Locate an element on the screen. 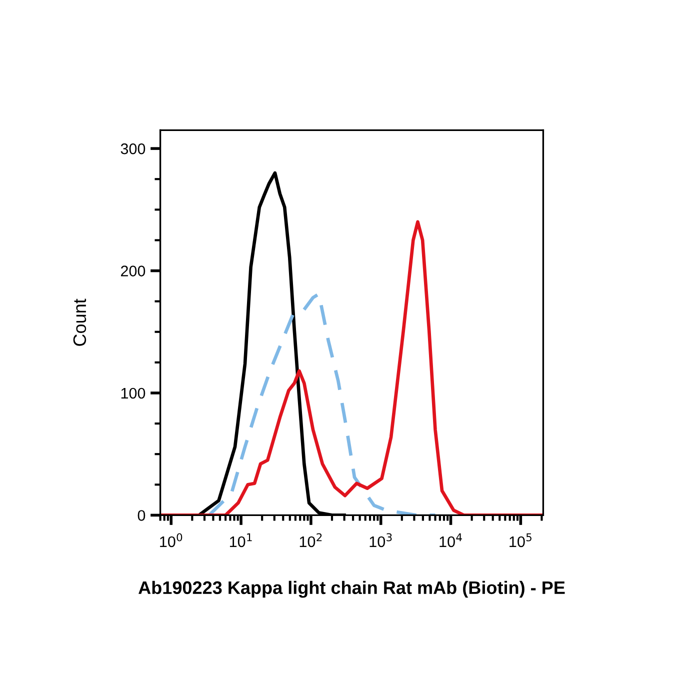  x-tick-label: 10$^{3}$ is located at coordinates (381, 540).